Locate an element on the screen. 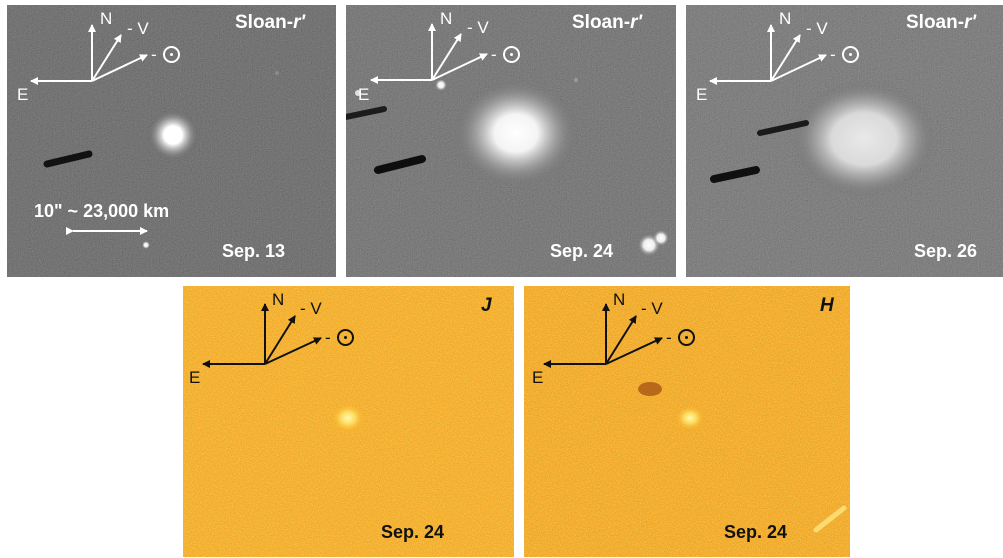  date-label: Sep. 13 is located at coordinates (254, 251).